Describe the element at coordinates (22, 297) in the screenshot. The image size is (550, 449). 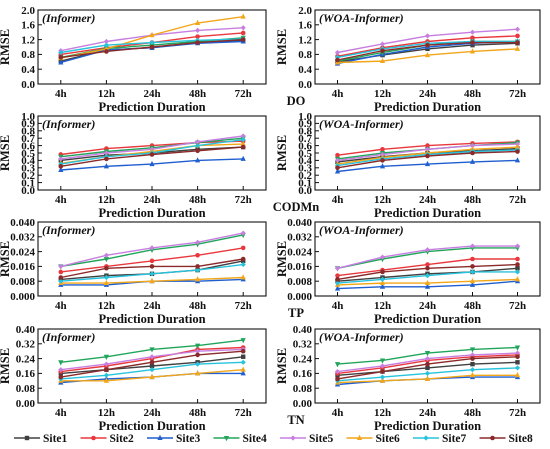
I see `y-tick-label: 0.000` at that location.